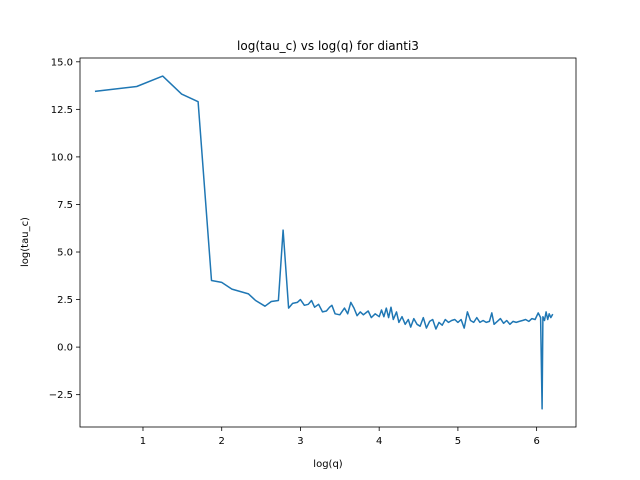  What do you see at coordinates (458, 441) in the screenshot?
I see `x-tick-label: 5` at bounding box center [458, 441].